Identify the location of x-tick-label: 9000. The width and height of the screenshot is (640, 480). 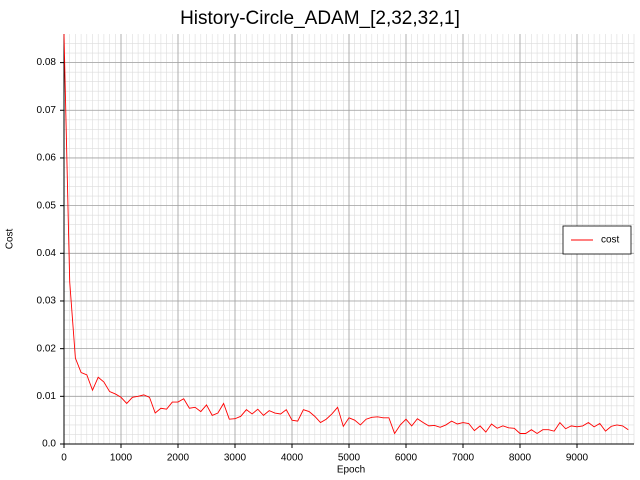
(577, 458).